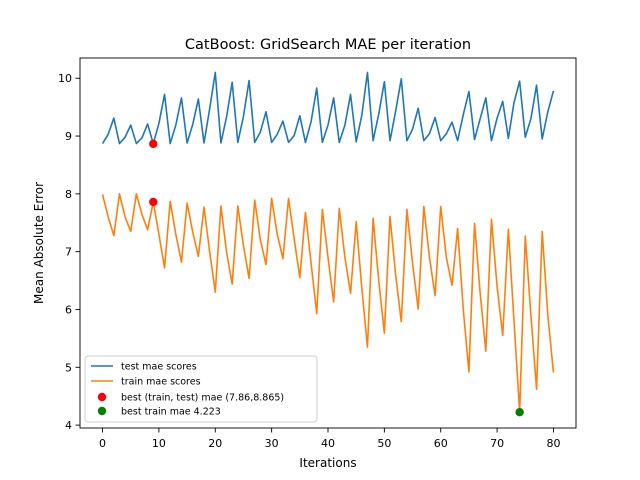 The height and width of the screenshot is (480, 640). I want to click on x-tick-label-4: 40, so click(328, 443).